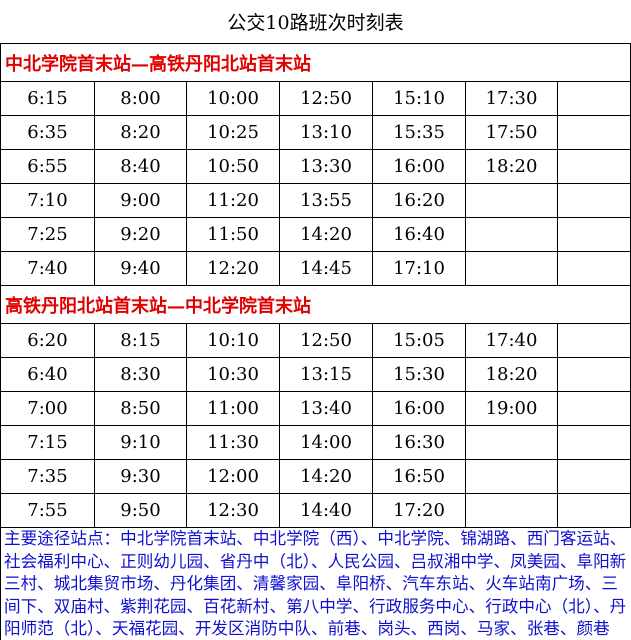 This screenshot has width=631, height=640. Describe the element at coordinates (141, 99) in the screenshot. I see `time-cell: 8:00` at that location.